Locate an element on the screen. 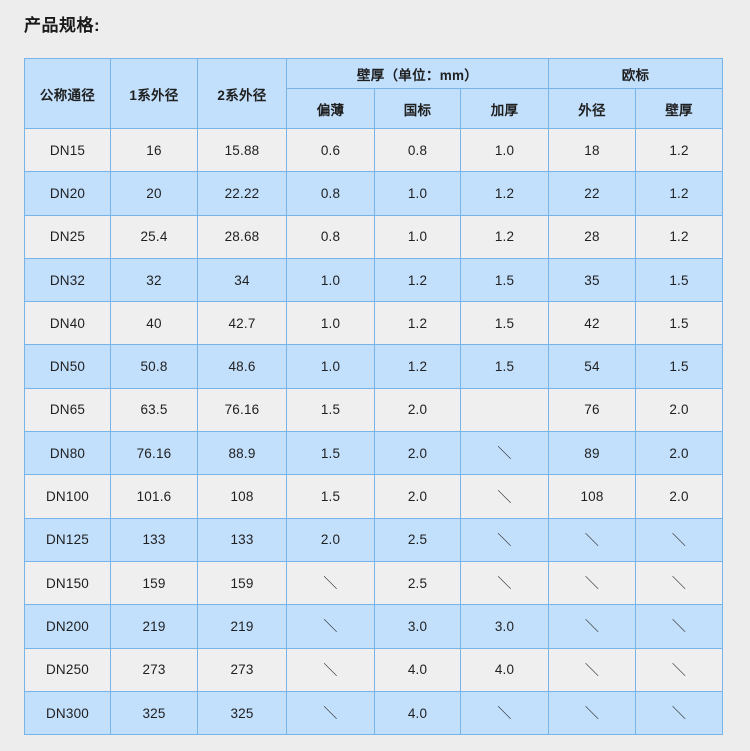 This screenshot has height=751, width=750. cell-series2-od: 273 is located at coordinates (242, 669).